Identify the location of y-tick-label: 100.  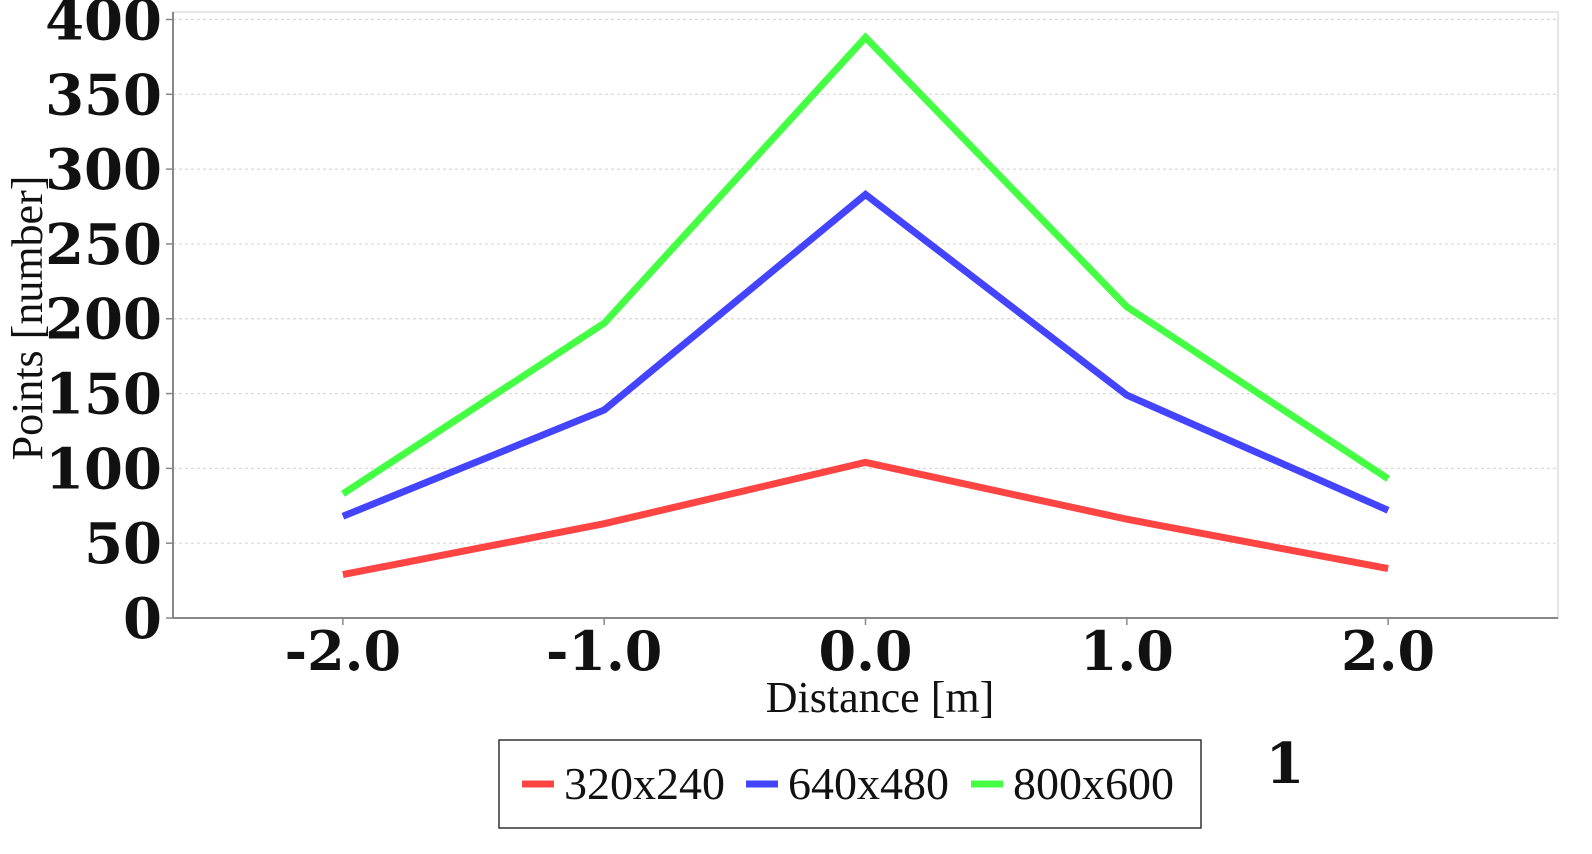
(103, 469).